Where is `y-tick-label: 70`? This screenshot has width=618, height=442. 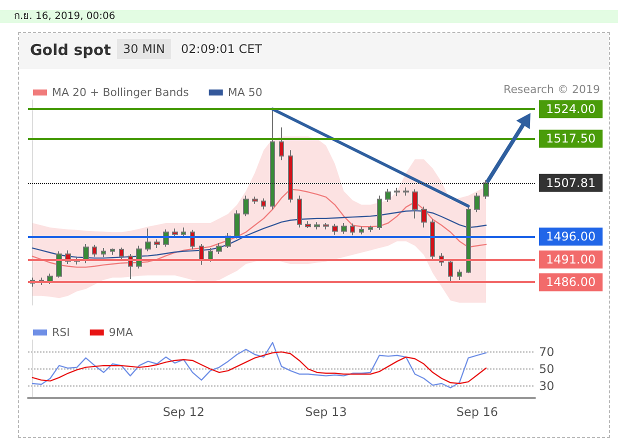 y-tick-label: 70 is located at coordinates (546, 351).